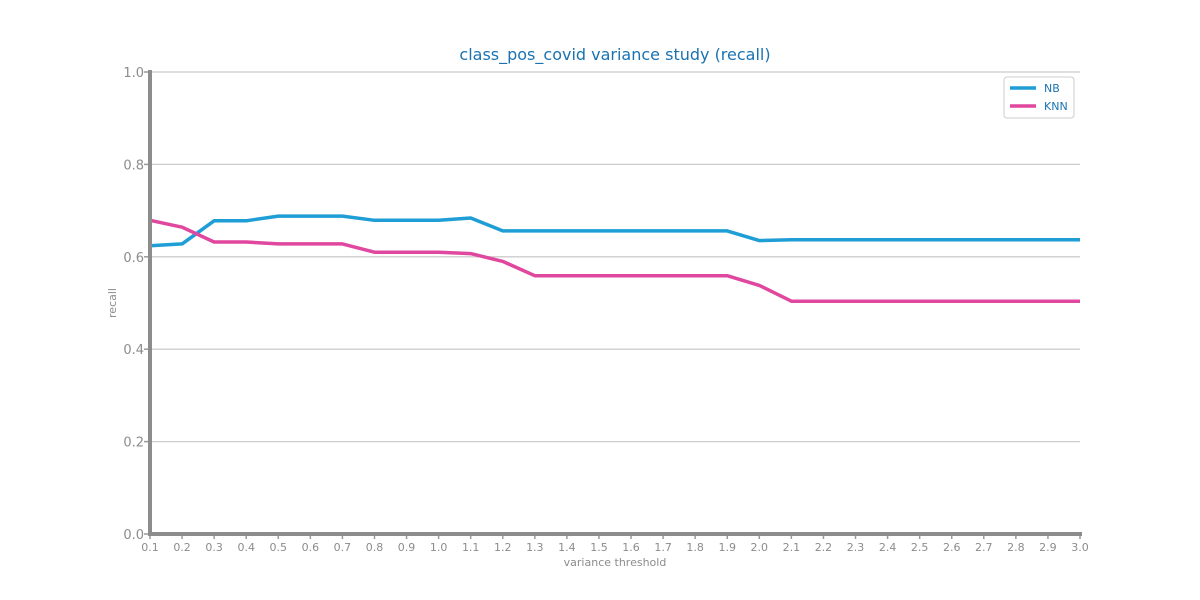  Describe the element at coordinates (182, 547) in the screenshot. I see `x-tick-label: 0.2` at that location.